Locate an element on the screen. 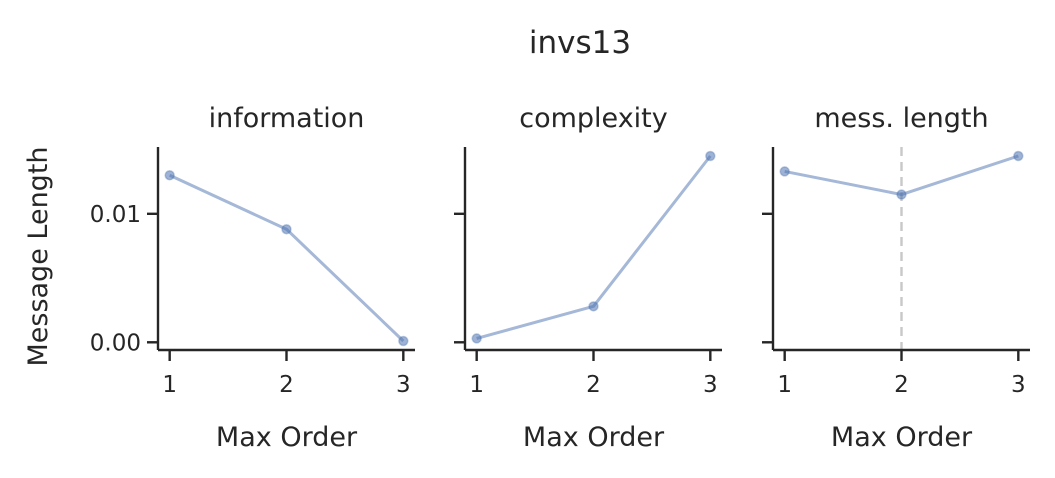 The image size is (1055, 478). panel-title: complexity is located at coordinates (593, 118).